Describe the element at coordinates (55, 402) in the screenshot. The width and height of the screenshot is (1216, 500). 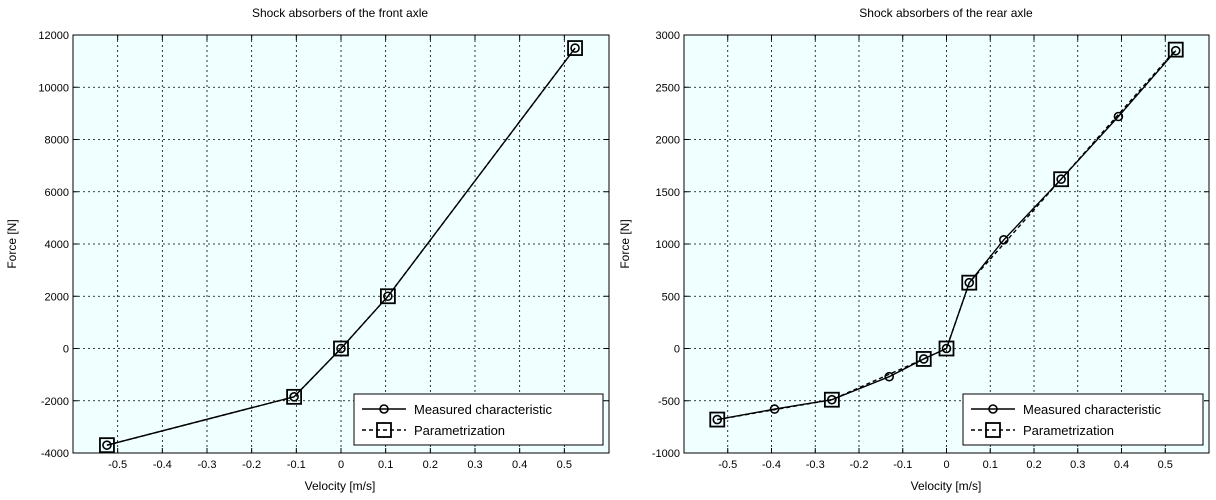
I see `y-tick-label: -2000` at that location.